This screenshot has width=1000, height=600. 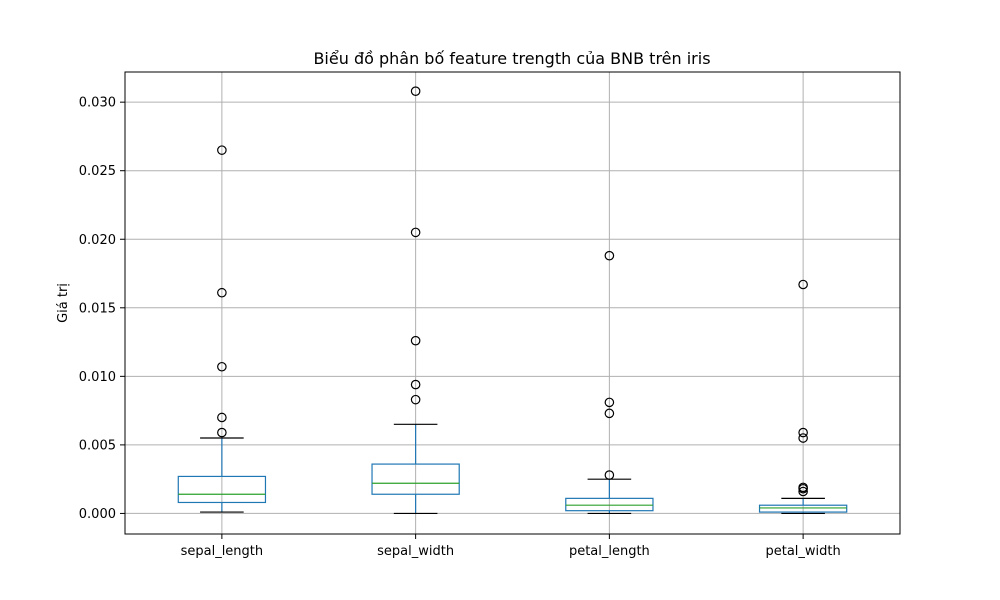 What do you see at coordinates (97, 171) in the screenshot?
I see `y-tick-label: 0.025` at bounding box center [97, 171].